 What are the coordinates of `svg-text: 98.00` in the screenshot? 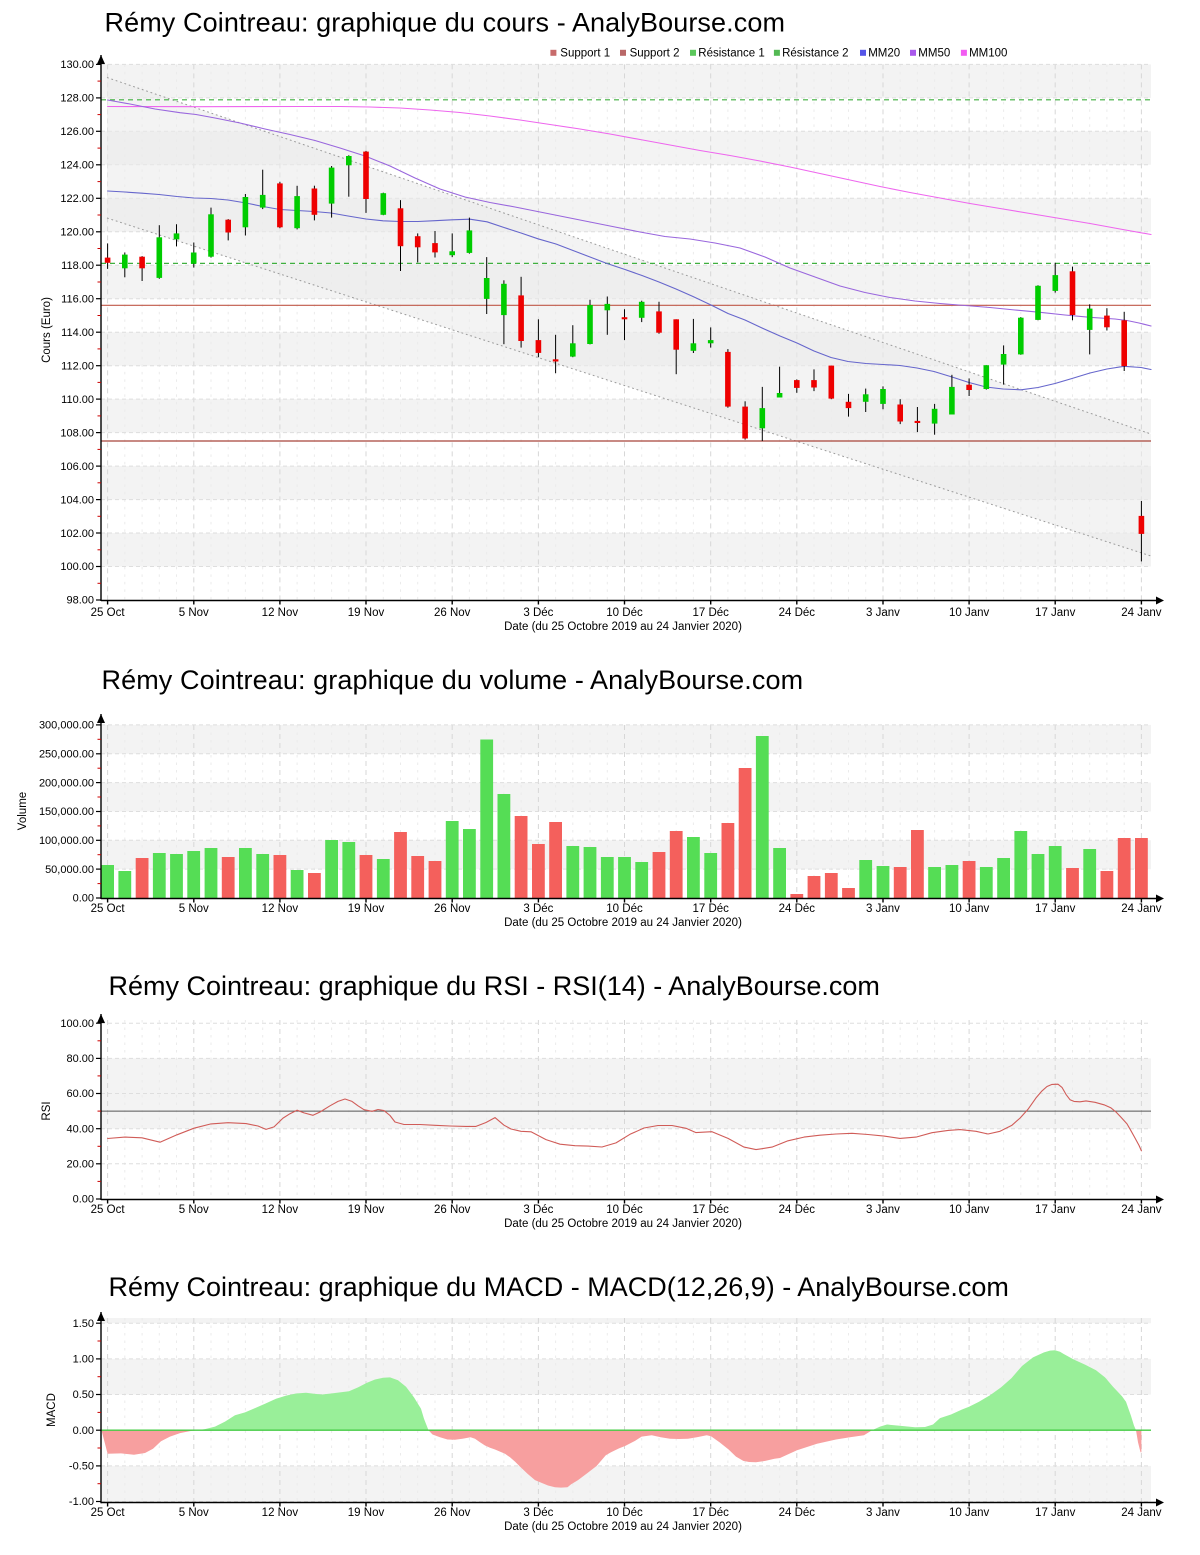 It's located at (80, 601).